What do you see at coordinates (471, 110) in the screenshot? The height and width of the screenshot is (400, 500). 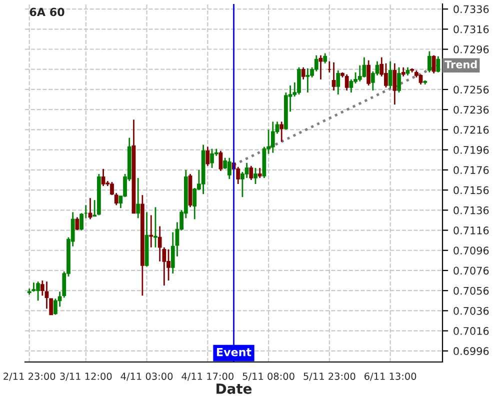 I see `y-tick-label: 0.7236` at bounding box center [471, 110].